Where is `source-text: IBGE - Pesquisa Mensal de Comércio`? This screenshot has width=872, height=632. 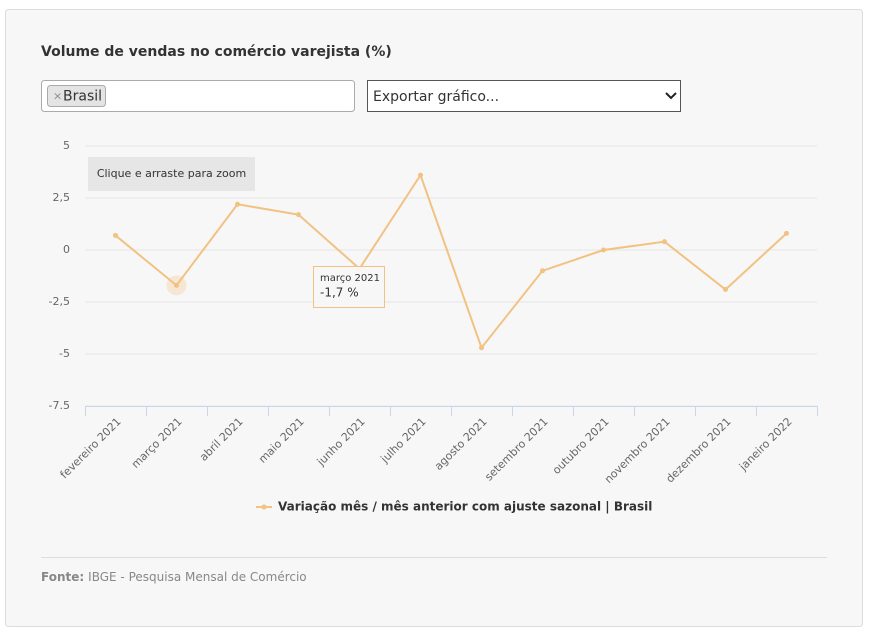 source-text: IBGE - Pesquisa Mensal de Comércio is located at coordinates (197, 577).